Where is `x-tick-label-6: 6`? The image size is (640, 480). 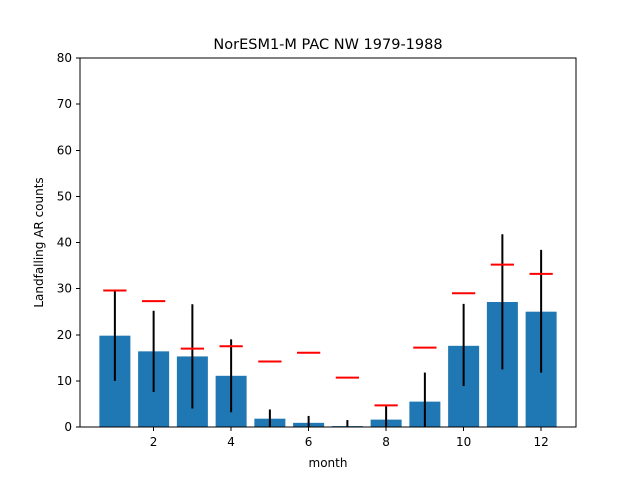
x-tick-label-6: 6 is located at coordinates (309, 442).